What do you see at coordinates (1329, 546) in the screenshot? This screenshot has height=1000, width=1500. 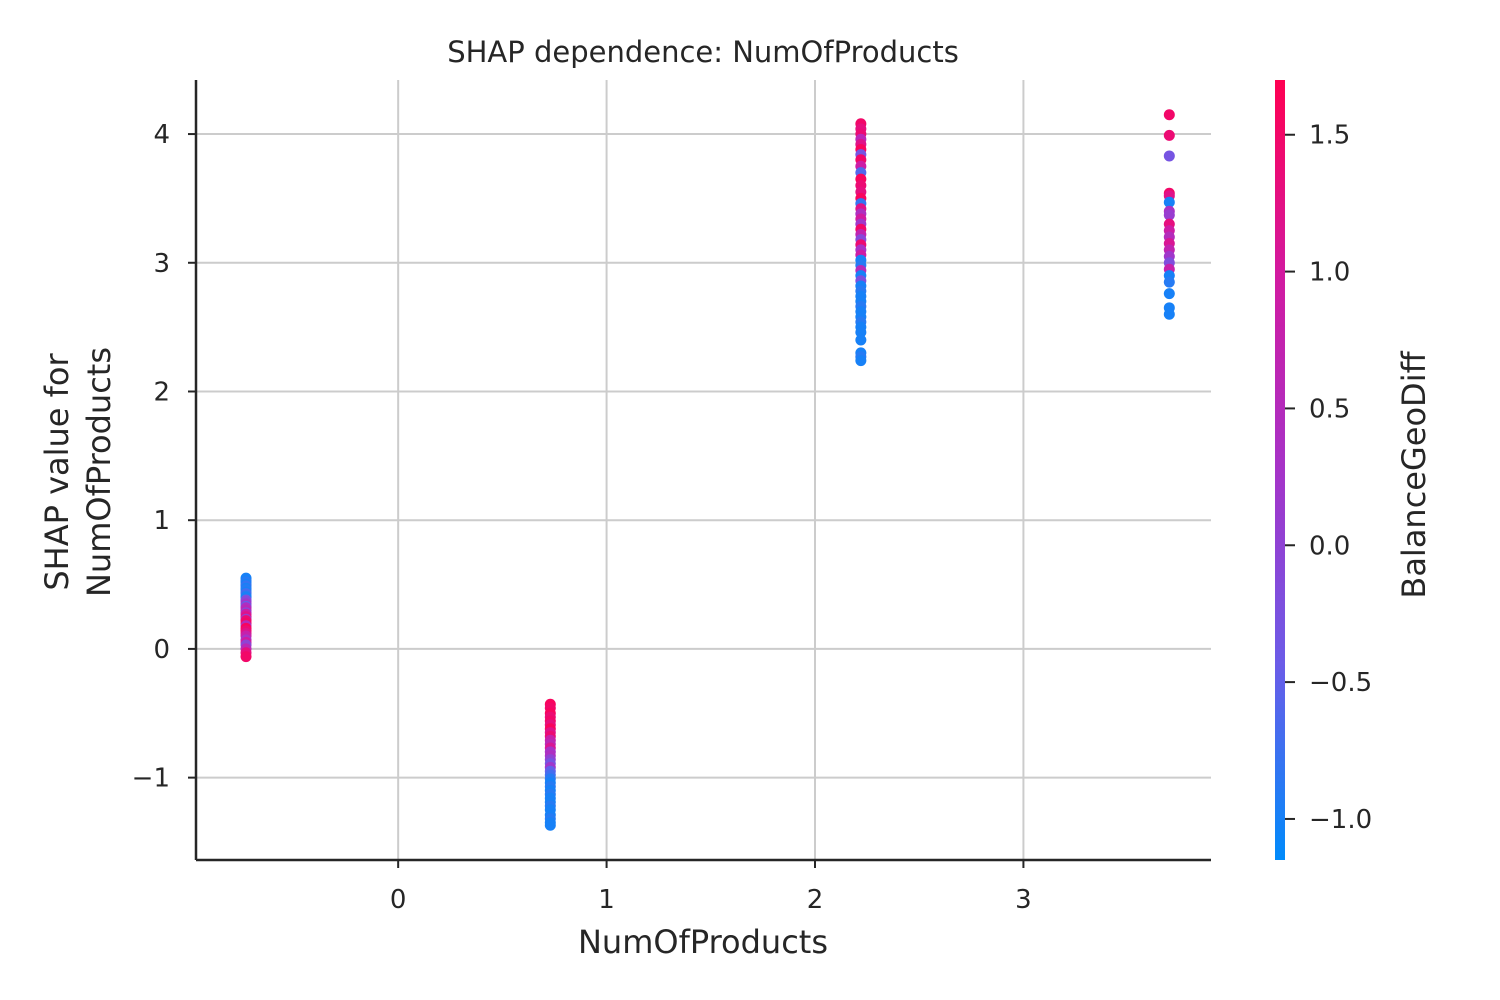 I see `colorbar-tick-label: 0.0` at bounding box center [1329, 546].